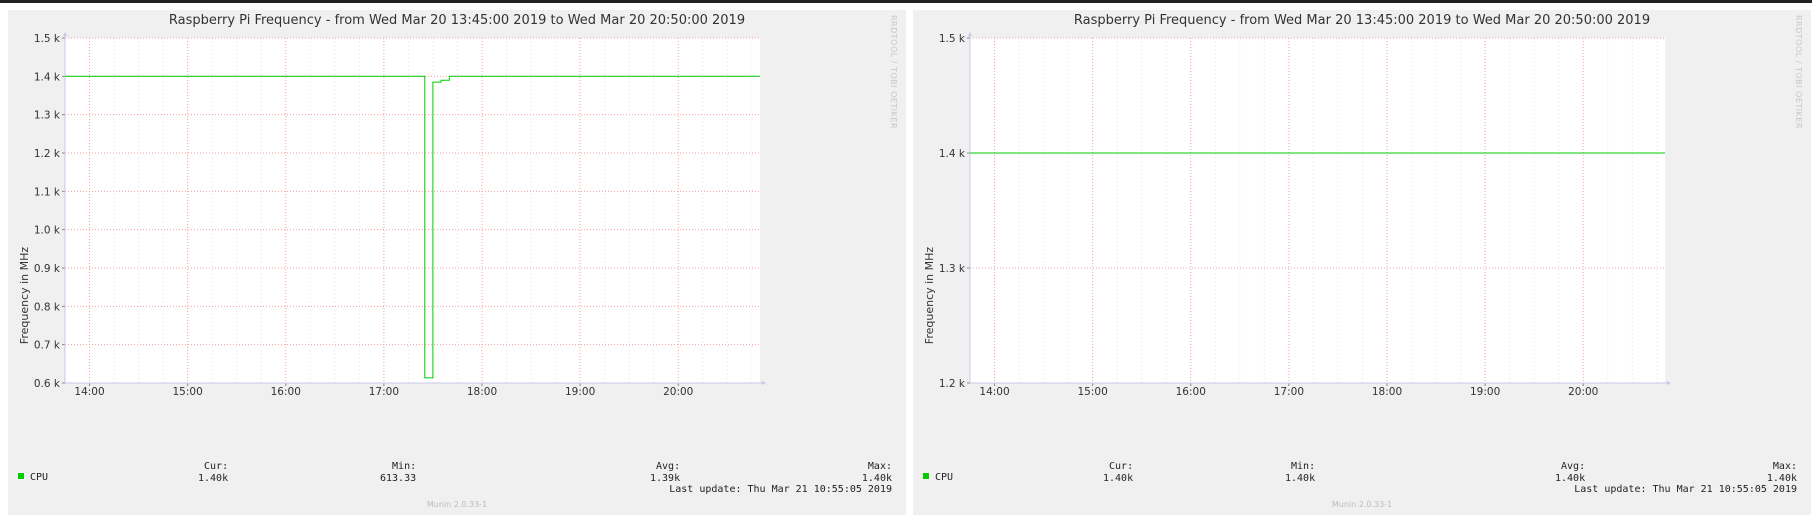 Image resolution: width=1812 pixels, height=517 pixels. What do you see at coordinates (1300, 478) in the screenshot?
I see `stat-min-value: 1.40k` at bounding box center [1300, 478].